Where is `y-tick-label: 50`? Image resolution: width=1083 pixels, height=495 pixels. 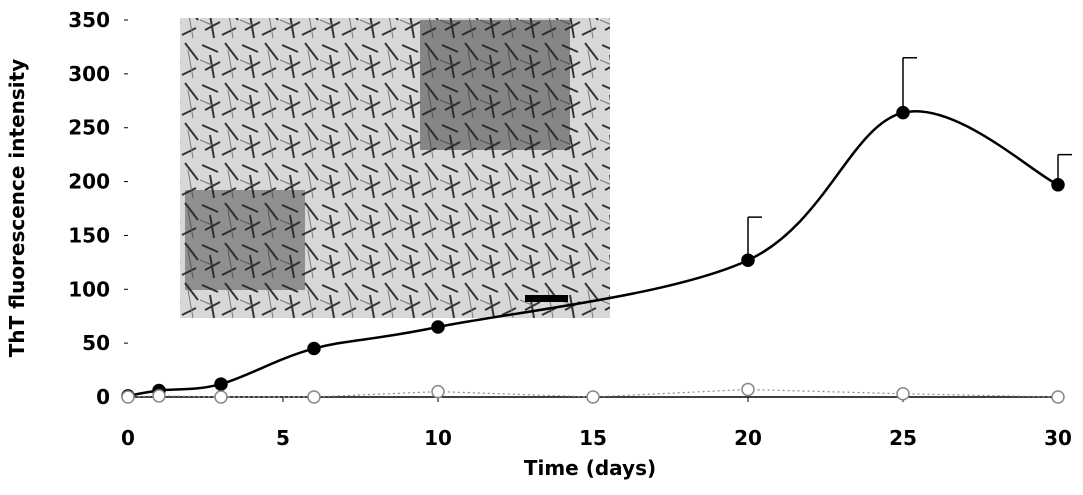 y-tick-label: 50 is located at coordinates (96, 343).